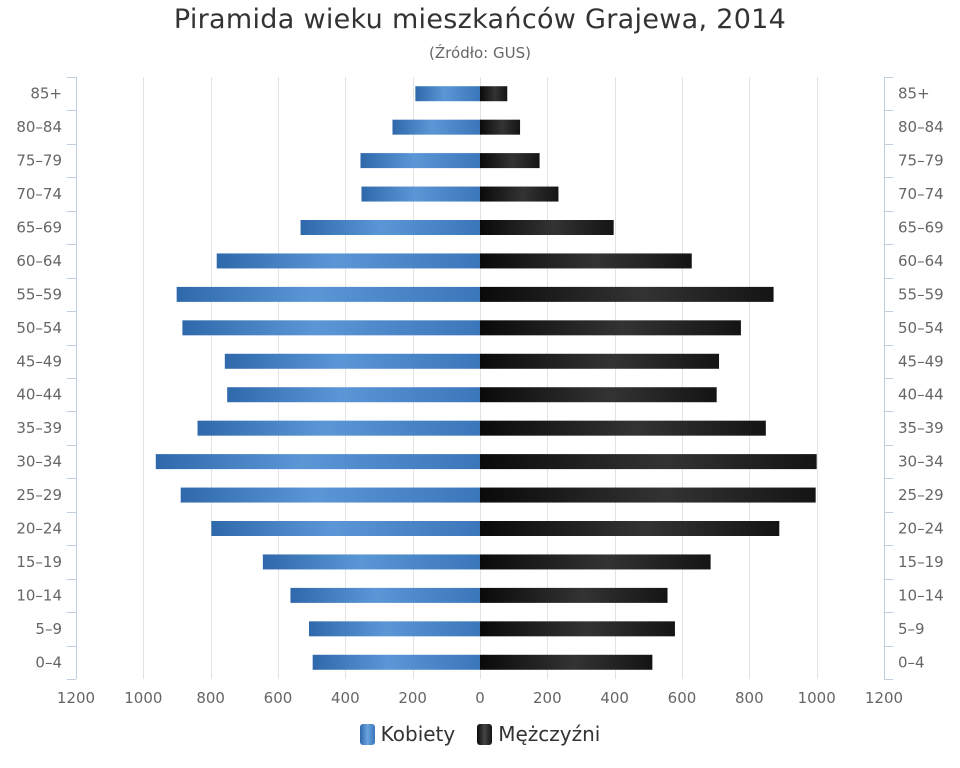 The height and width of the screenshot is (768, 960). I want to click on category-label-right: 70–74, so click(921, 194).